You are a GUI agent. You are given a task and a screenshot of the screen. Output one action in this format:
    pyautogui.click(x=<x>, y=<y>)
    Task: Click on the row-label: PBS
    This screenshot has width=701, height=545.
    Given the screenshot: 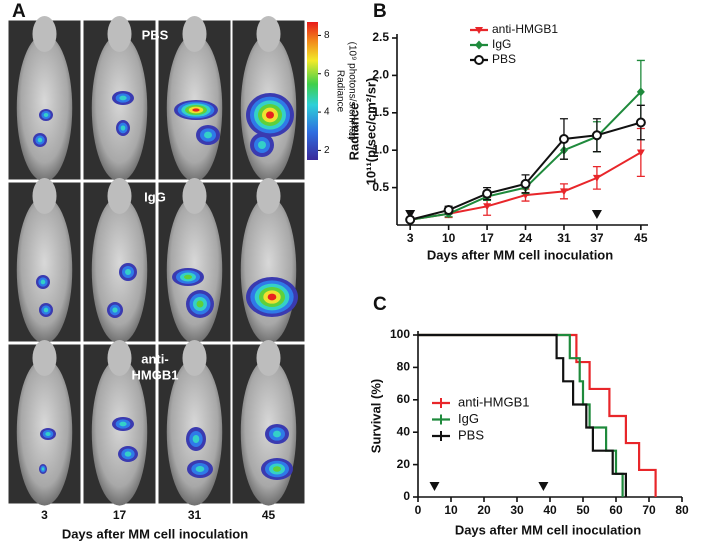 What is the action you would take?
    pyautogui.click(x=155, y=34)
    